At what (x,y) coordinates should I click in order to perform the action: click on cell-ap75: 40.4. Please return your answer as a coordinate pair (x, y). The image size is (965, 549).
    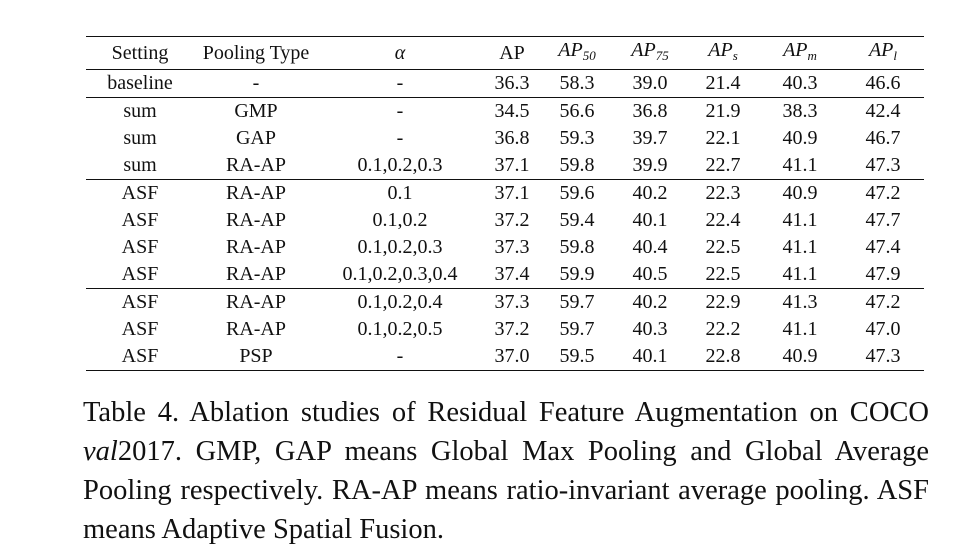
    Looking at the image, I should click on (650, 247).